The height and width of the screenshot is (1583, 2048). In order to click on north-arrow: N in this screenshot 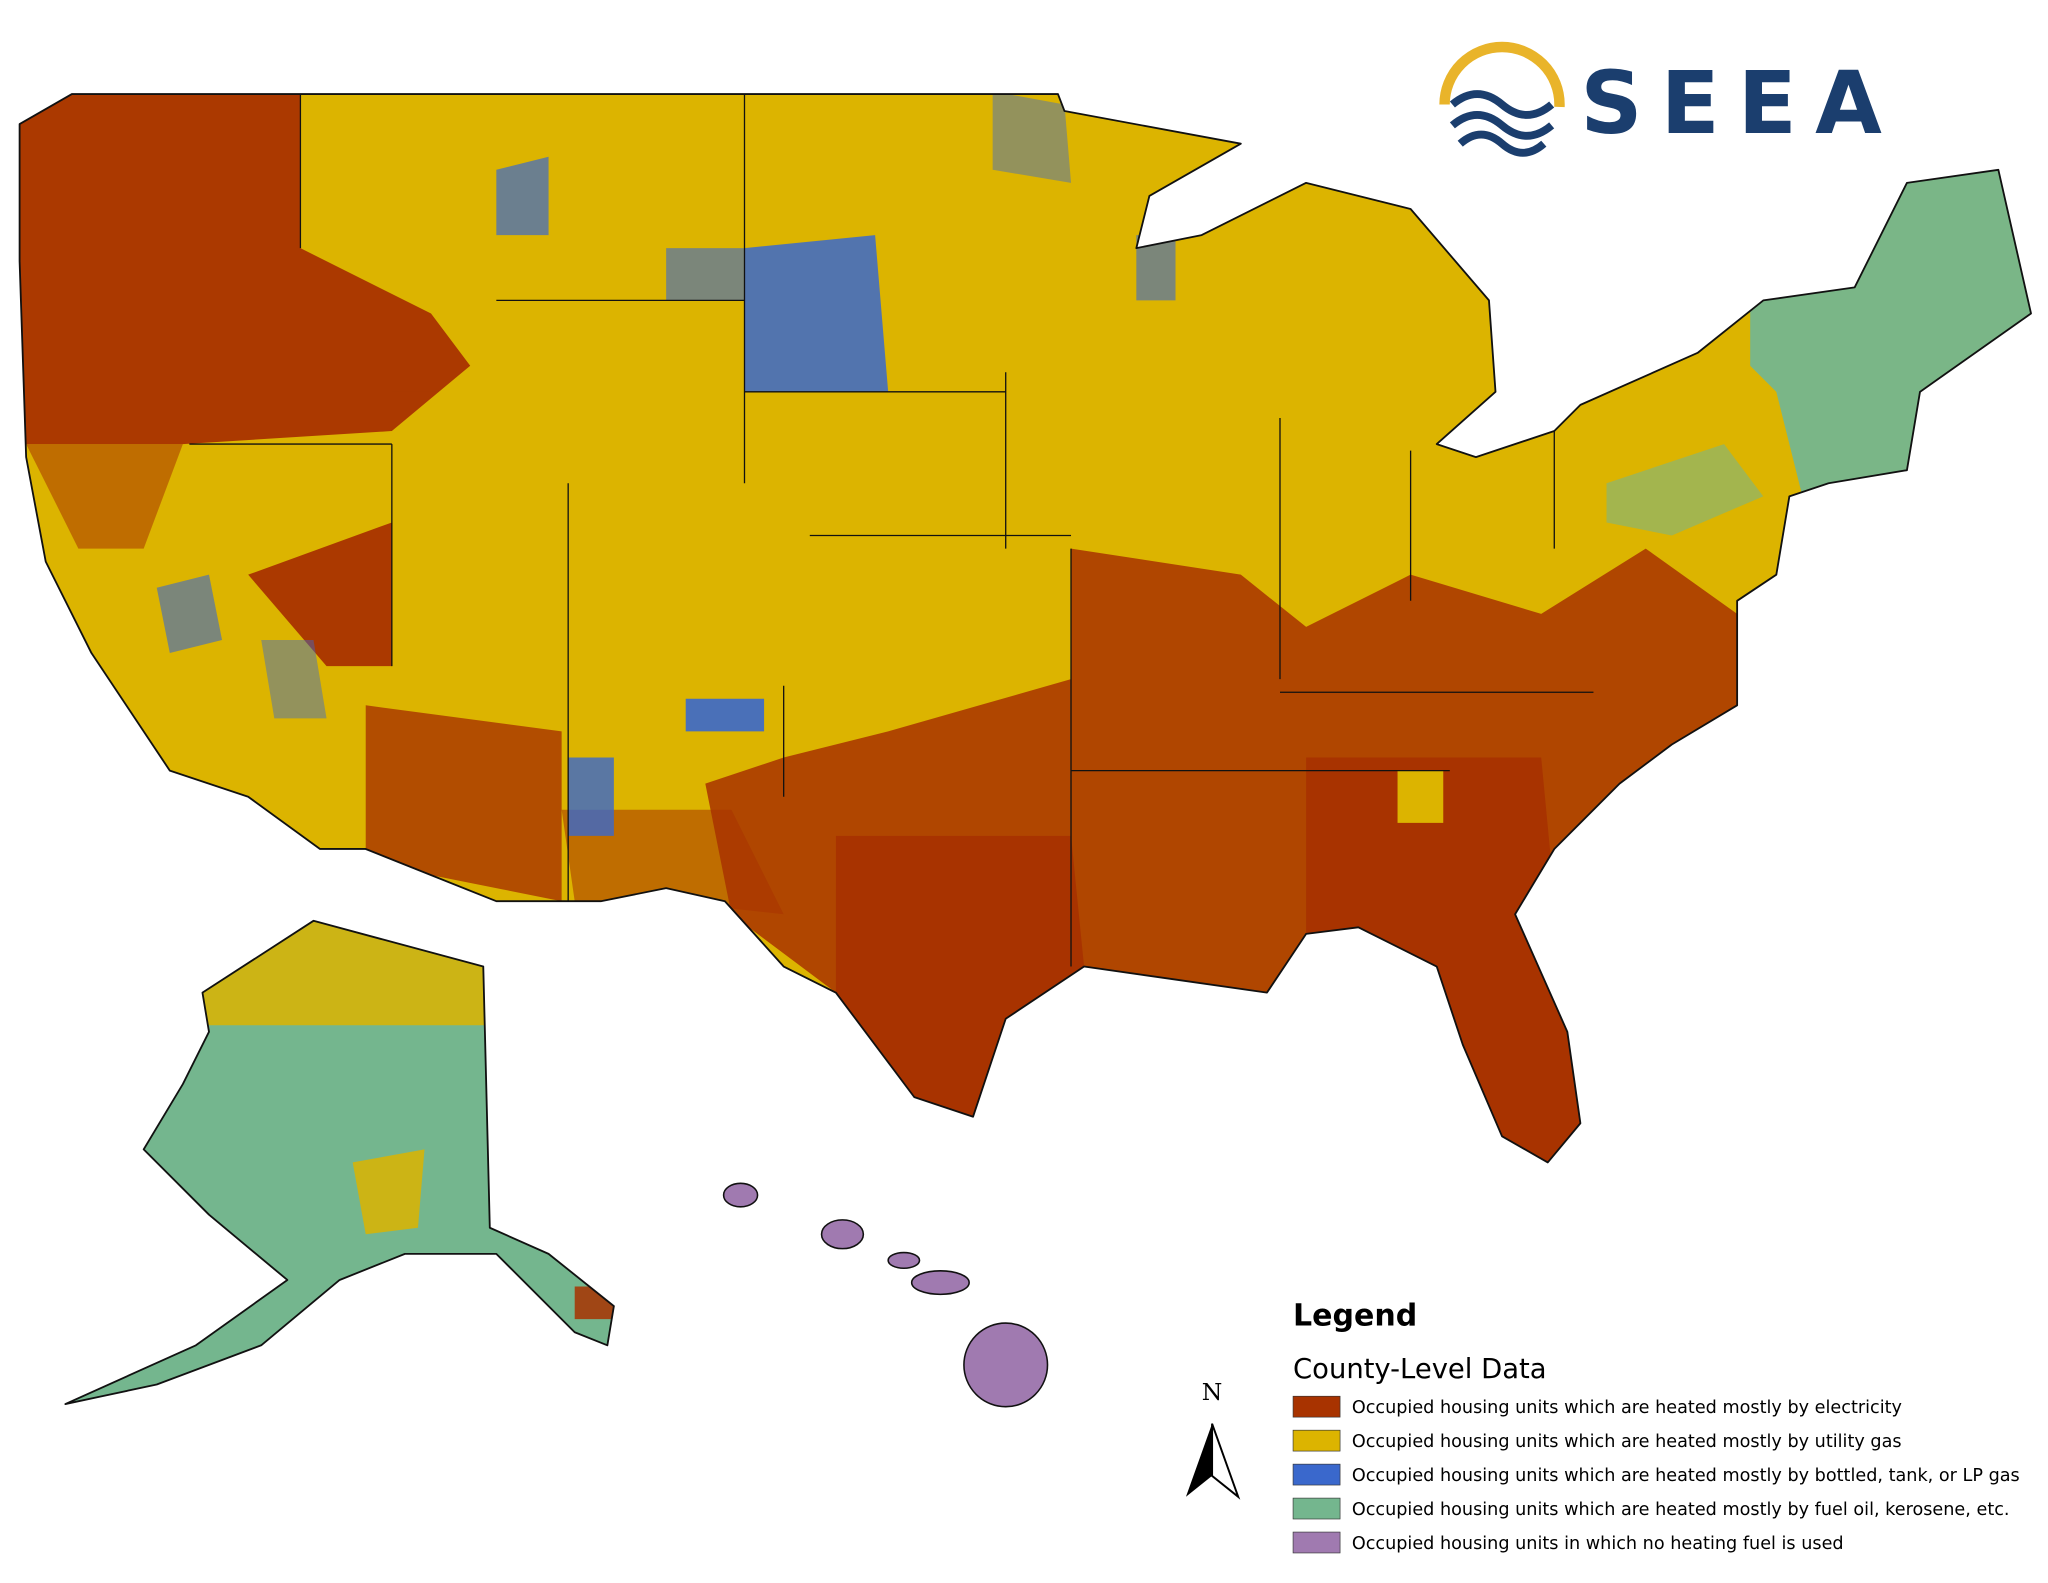, I will do `click(1213, 1439)`.